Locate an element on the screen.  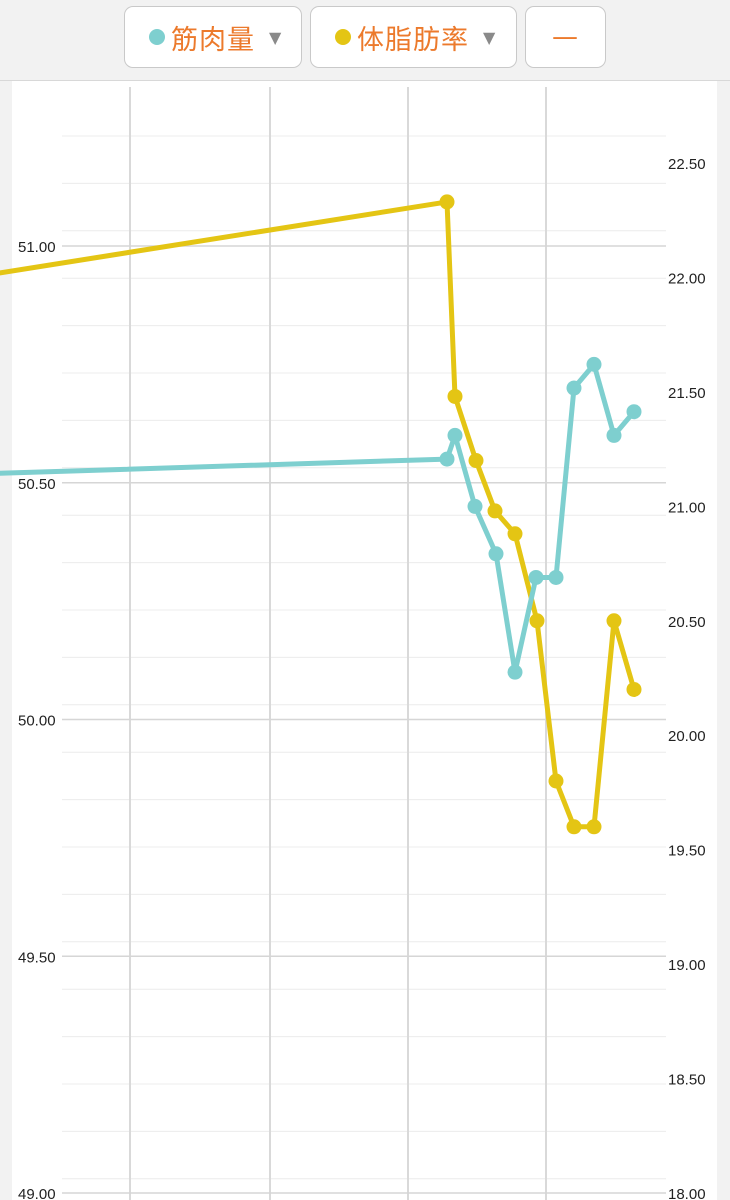
right-axis-tick-label: 21.50 is located at coordinates (687, 393).